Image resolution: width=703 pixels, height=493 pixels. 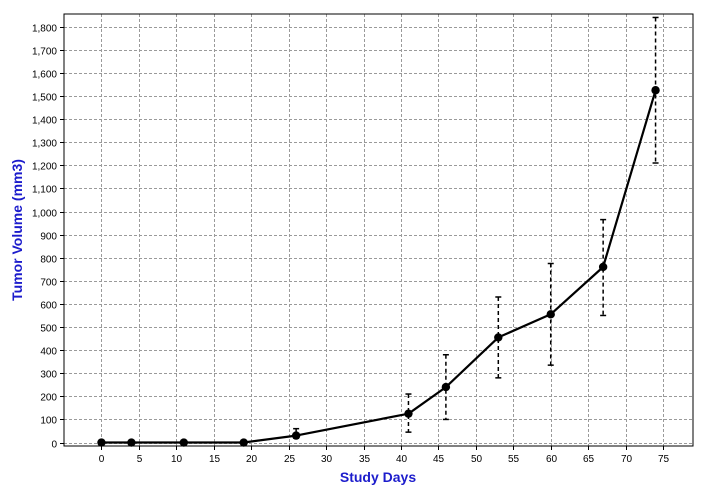 I want to click on x-axis-ticks: 0 5 10 15 20 25 30 35 40 45 50 55 60 65 70 75, so click(x=384, y=455).